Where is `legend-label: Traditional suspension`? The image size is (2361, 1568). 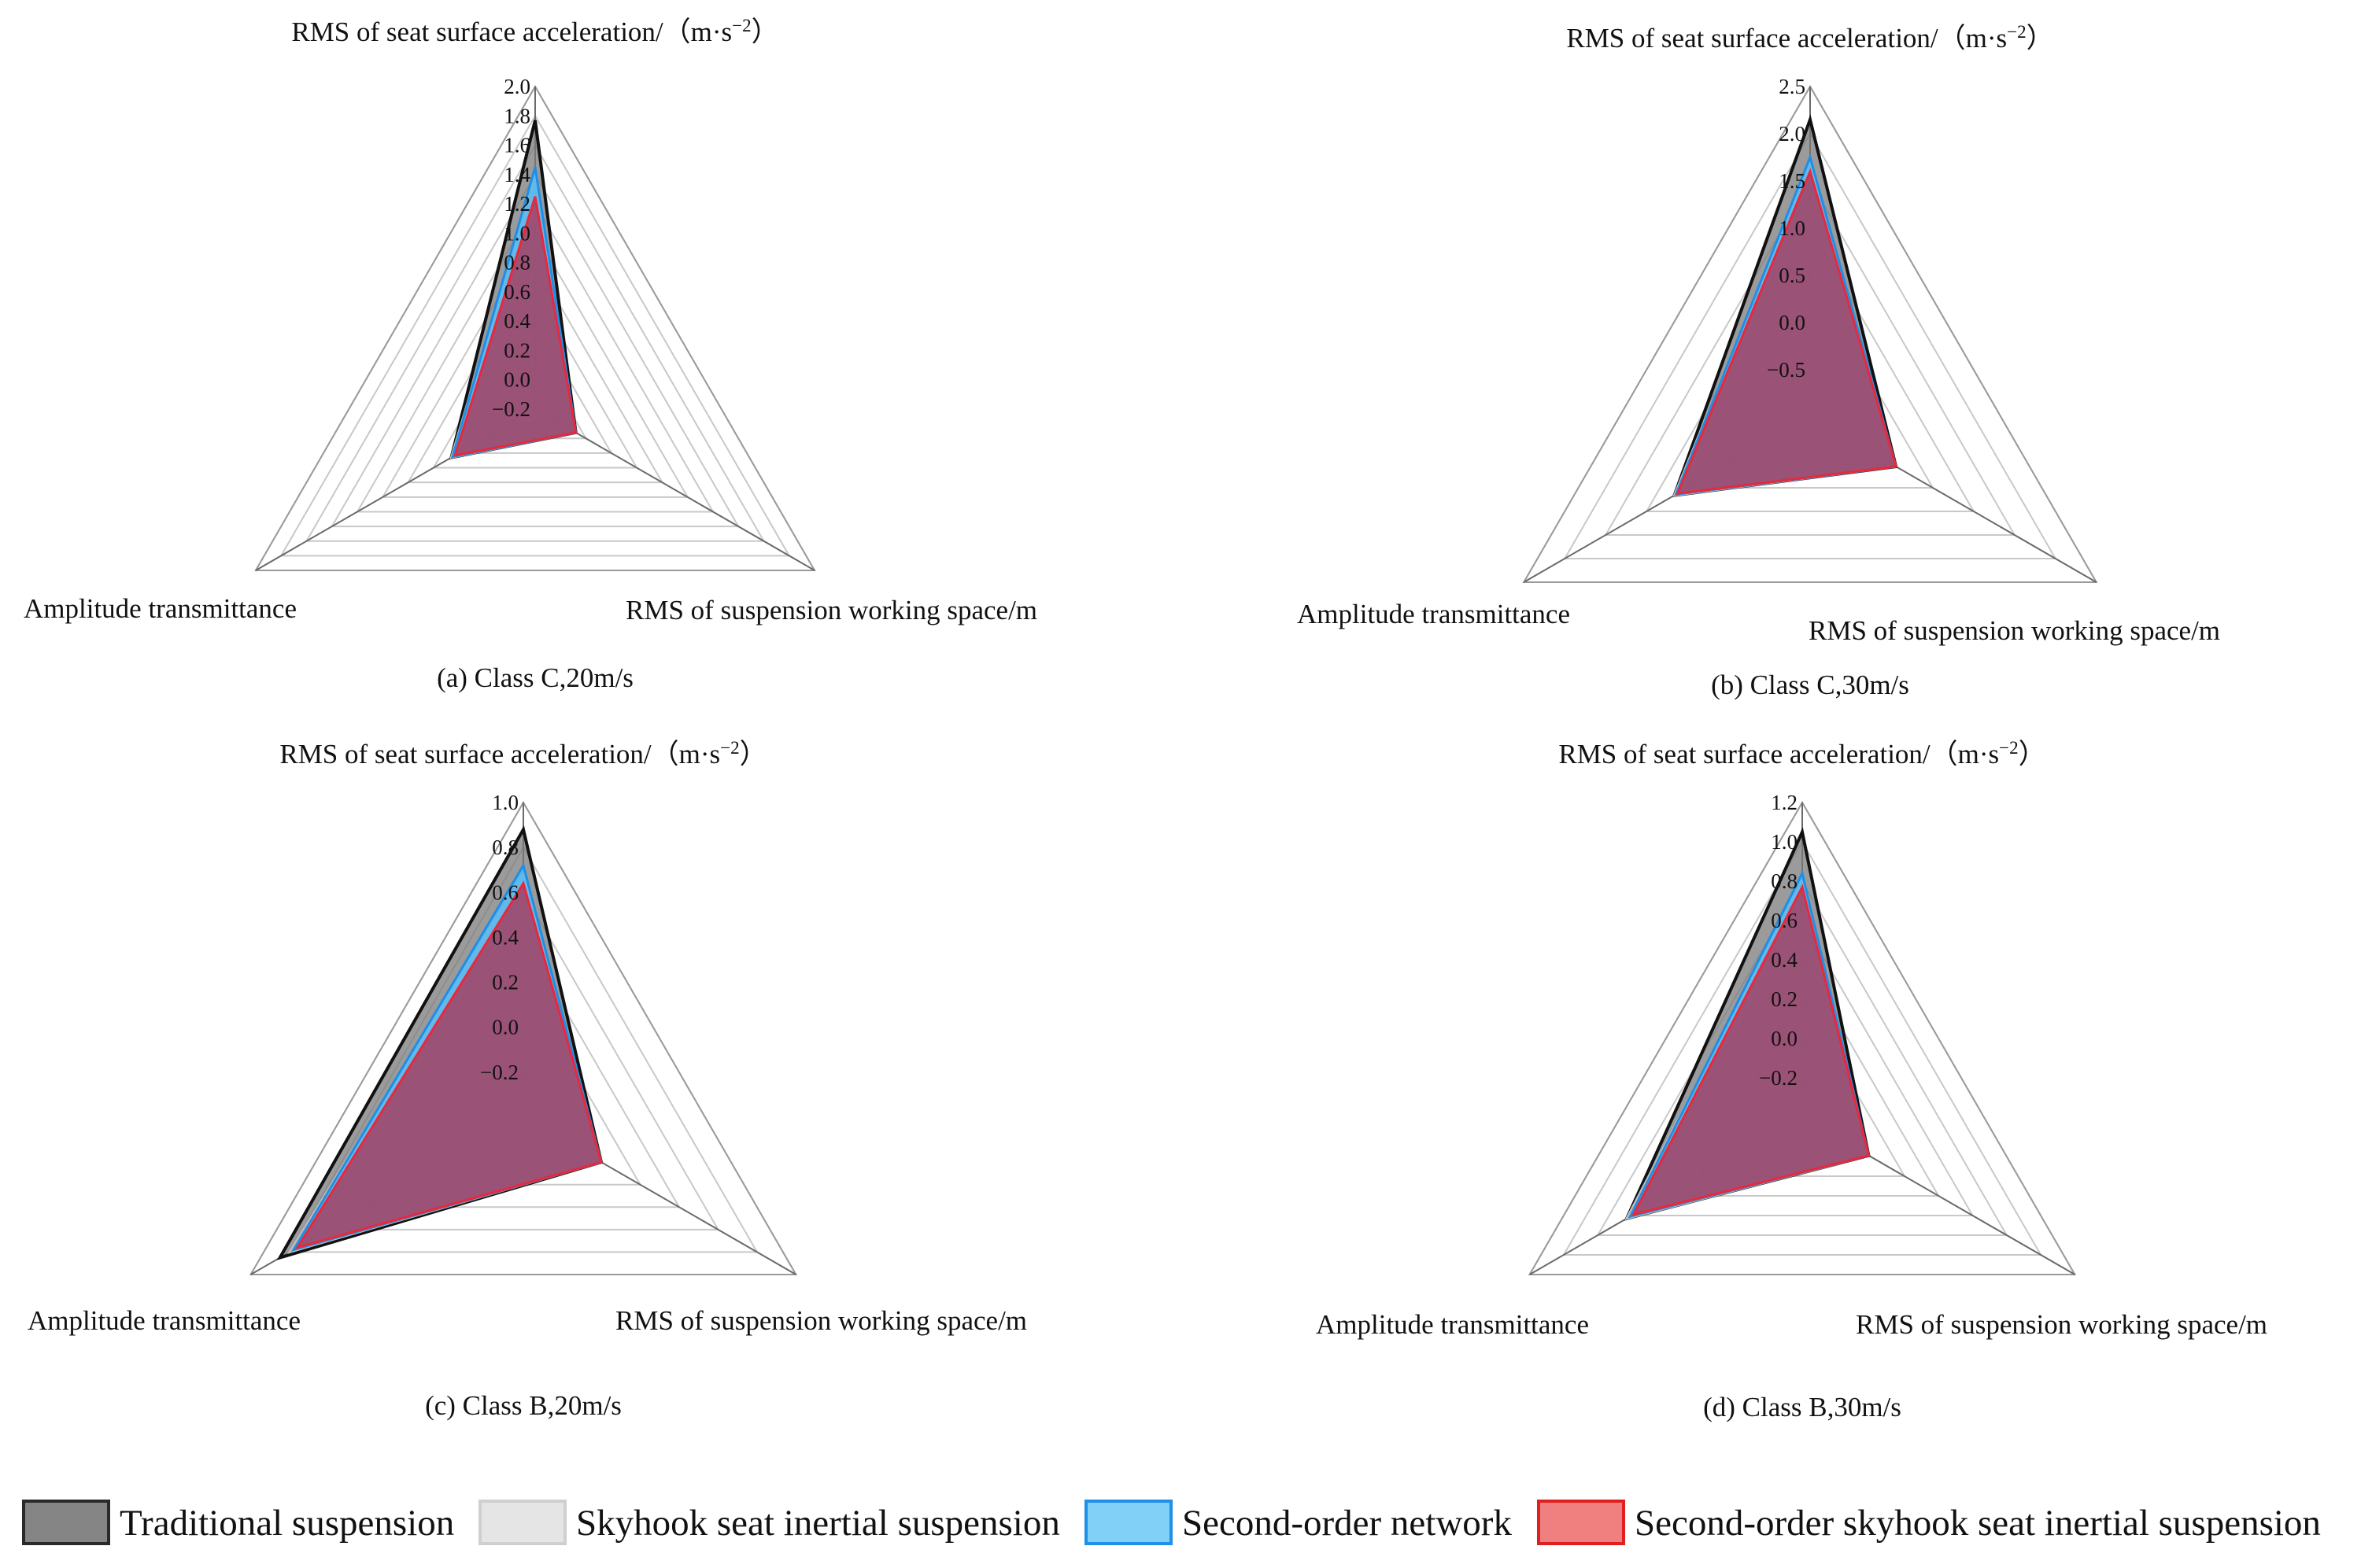
legend-label: Traditional suspension is located at coordinates (287, 1523).